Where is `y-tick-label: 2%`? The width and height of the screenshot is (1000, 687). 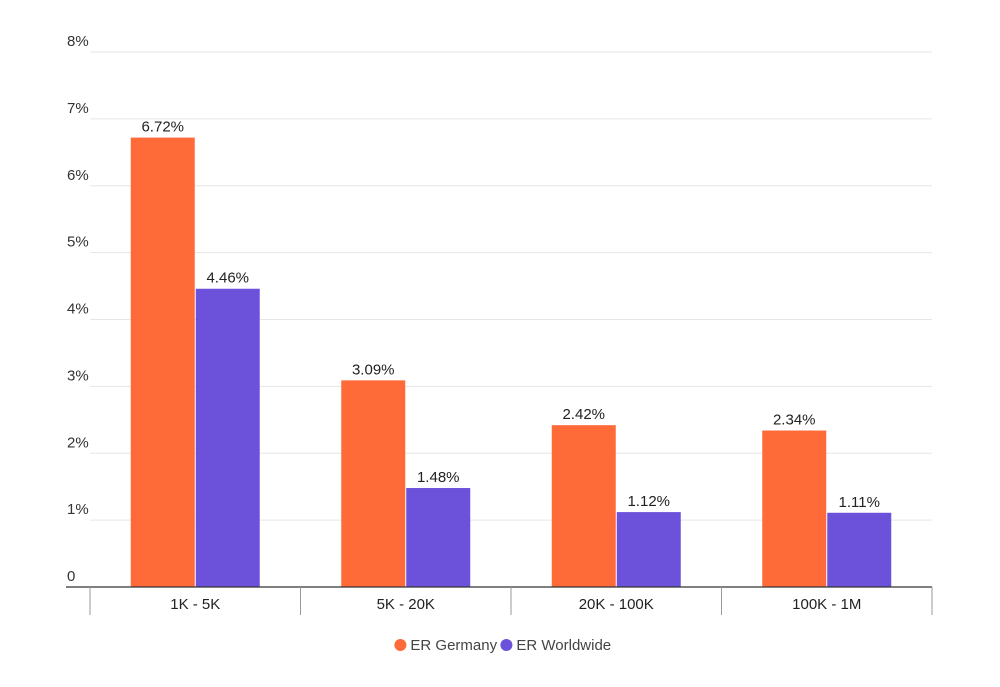 y-tick-label: 2% is located at coordinates (78, 442).